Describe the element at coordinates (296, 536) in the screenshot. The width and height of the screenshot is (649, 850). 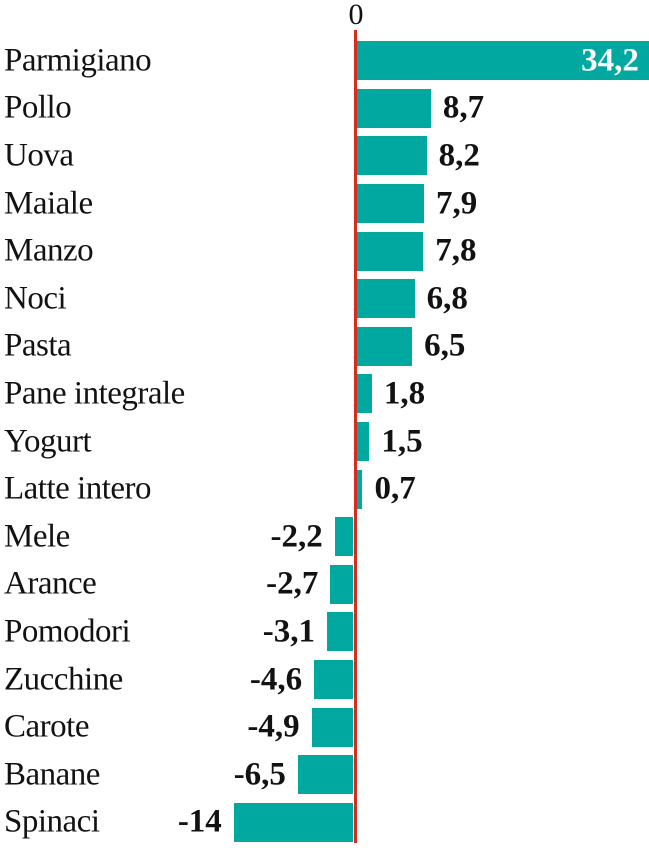
I see `value-label: -2,2` at that location.